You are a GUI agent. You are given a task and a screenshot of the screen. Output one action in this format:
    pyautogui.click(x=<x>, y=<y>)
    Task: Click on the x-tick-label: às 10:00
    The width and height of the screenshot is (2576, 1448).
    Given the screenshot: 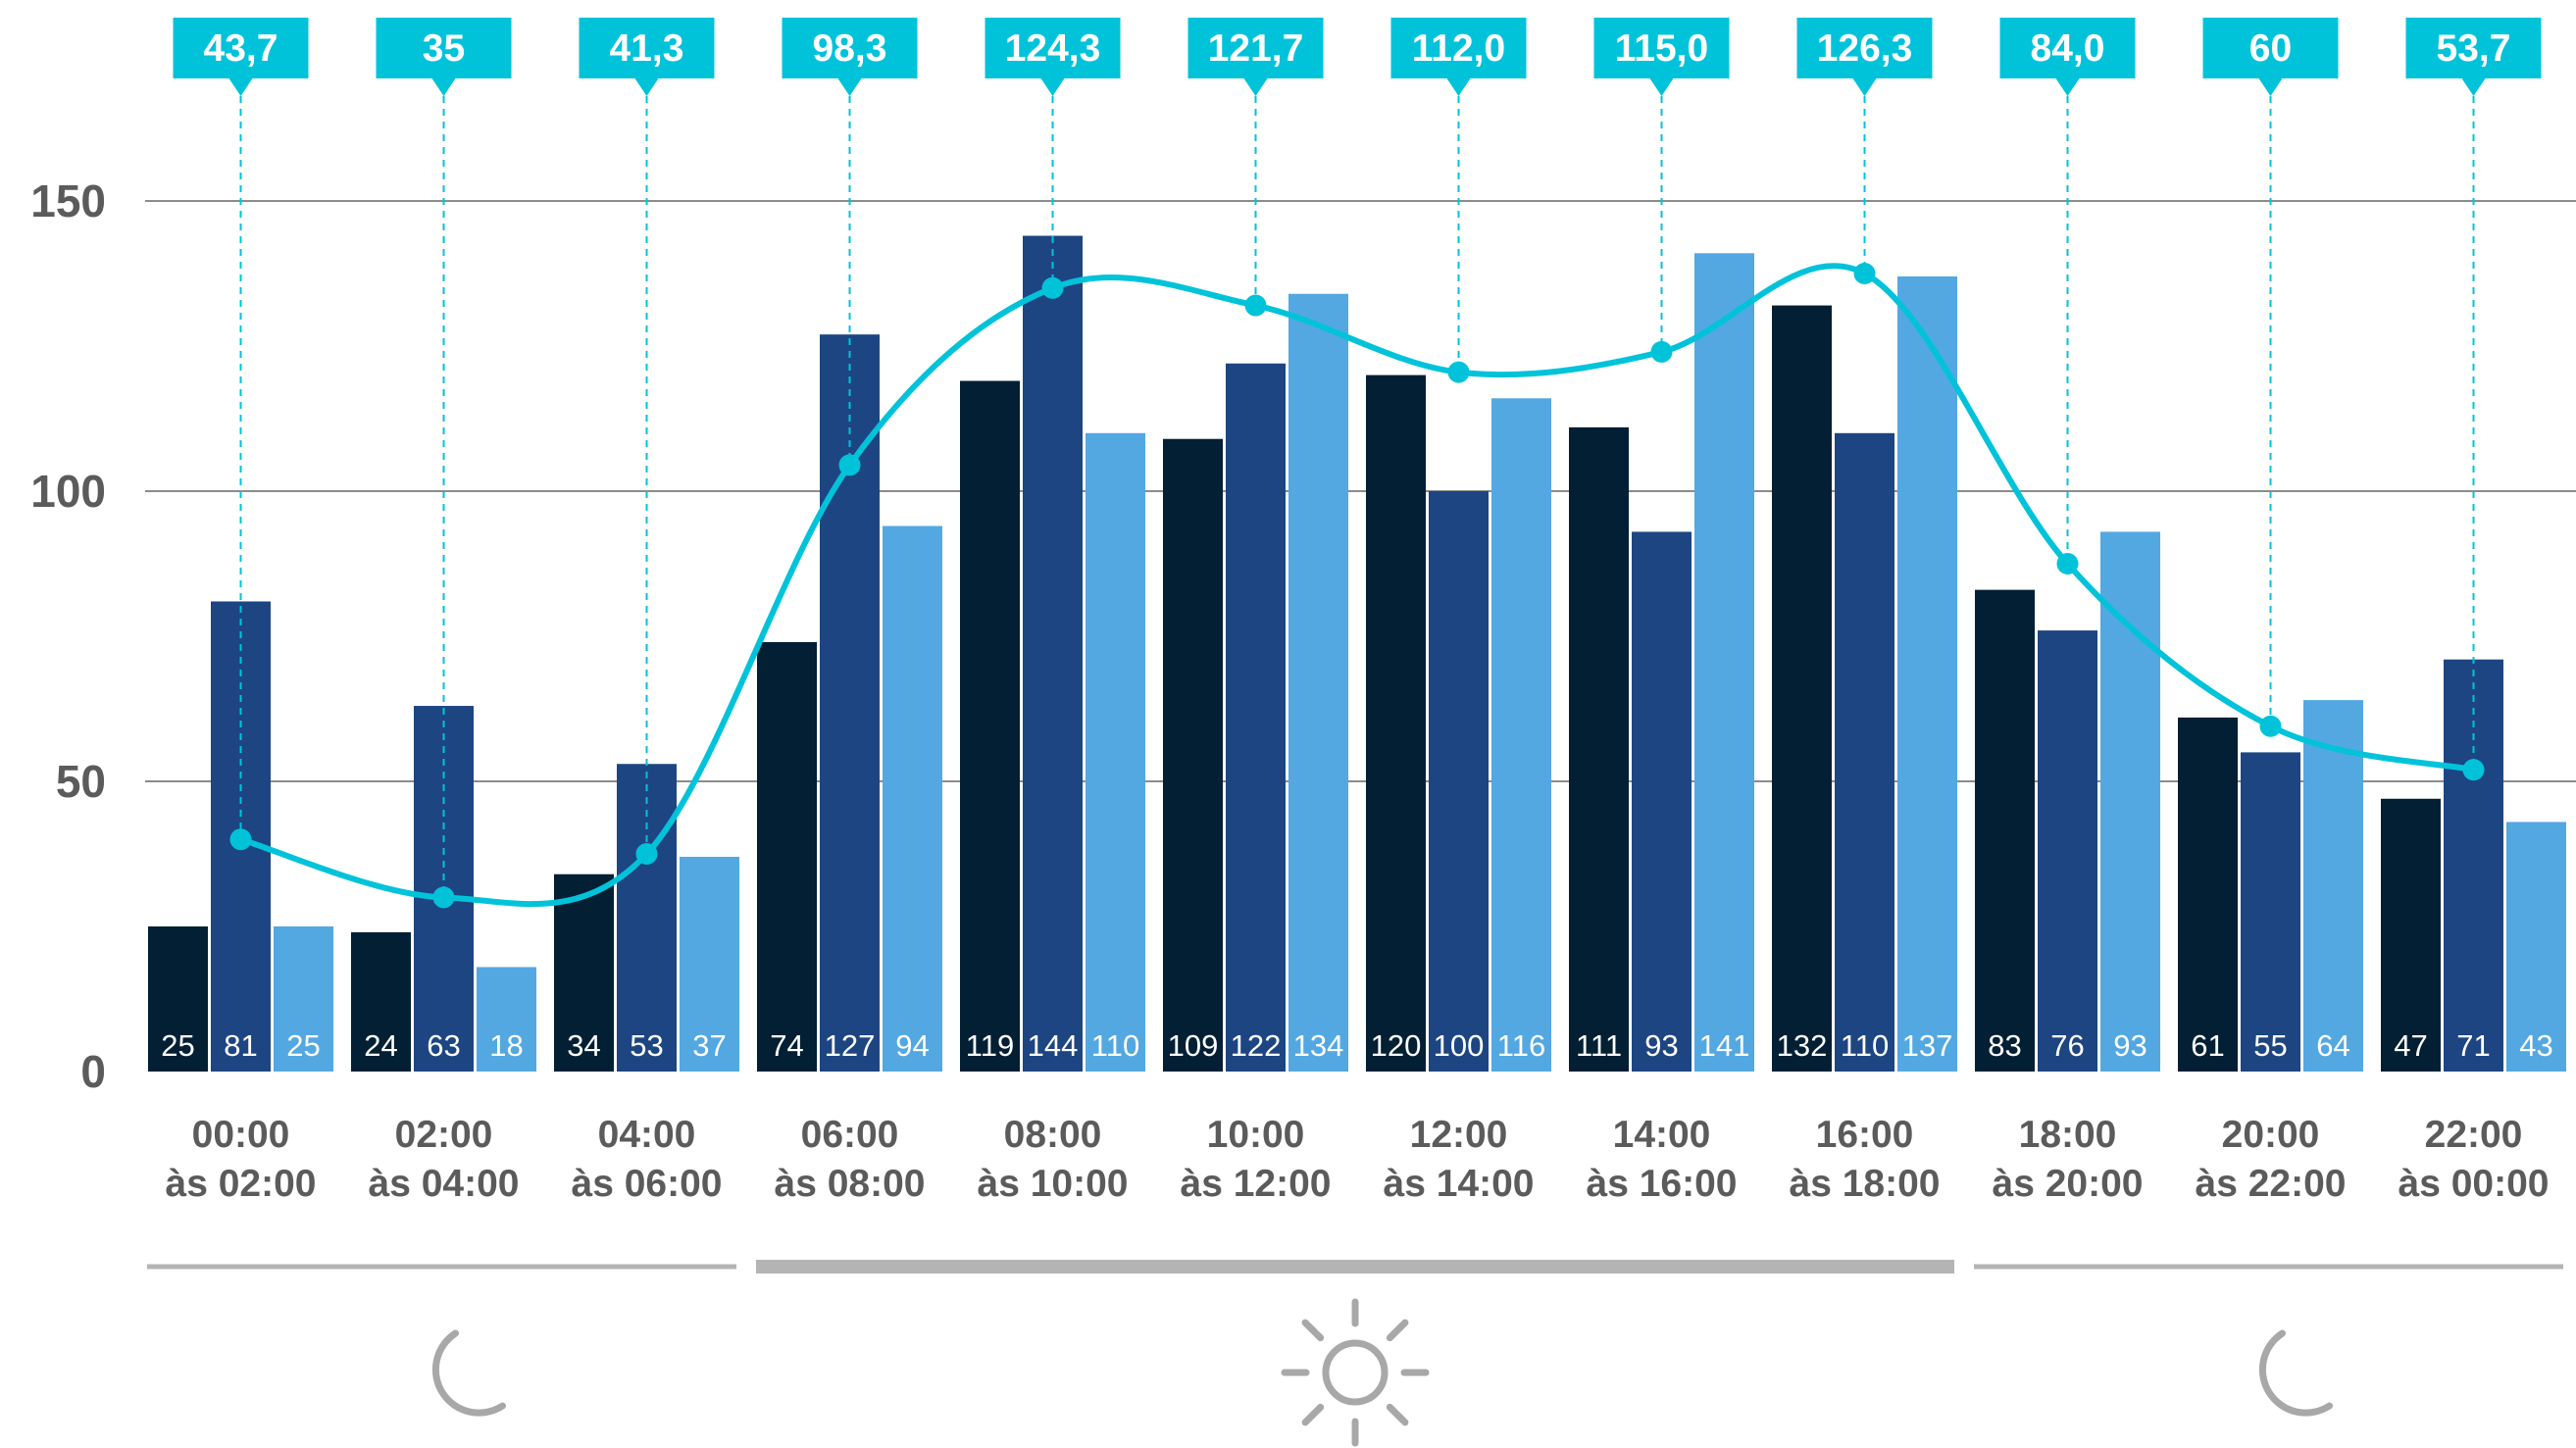 What is the action you would take?
    pyautogui.click(x=1053, y=1184)
    